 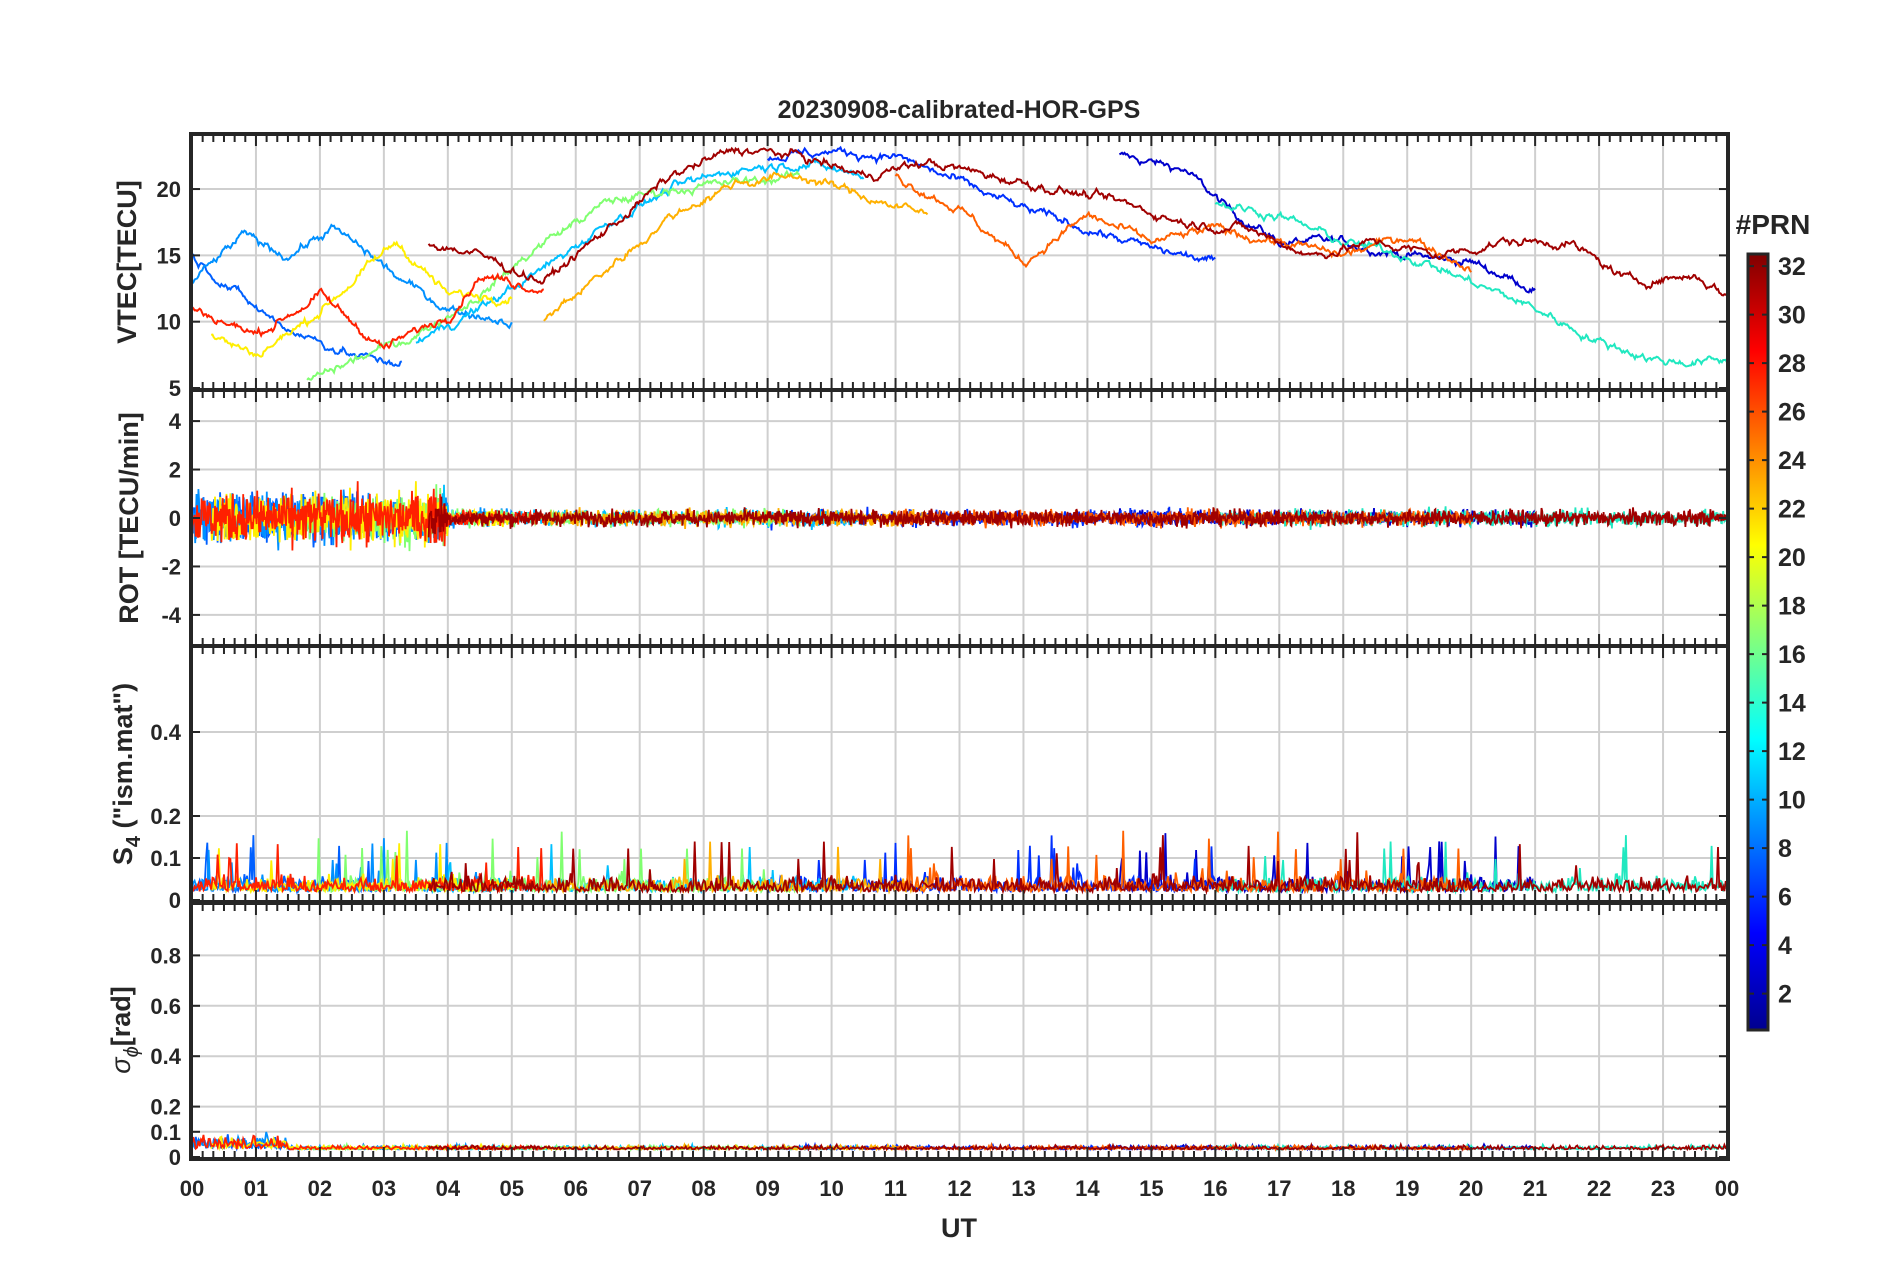 I want to click on s4-ylabel-sub: 4, so click(x=134, y=841).